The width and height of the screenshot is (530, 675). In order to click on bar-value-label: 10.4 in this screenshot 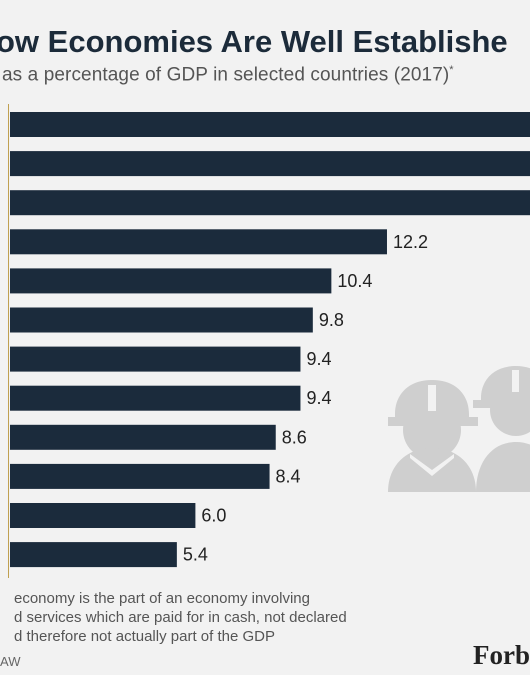, I will do `click(354, 281)`.